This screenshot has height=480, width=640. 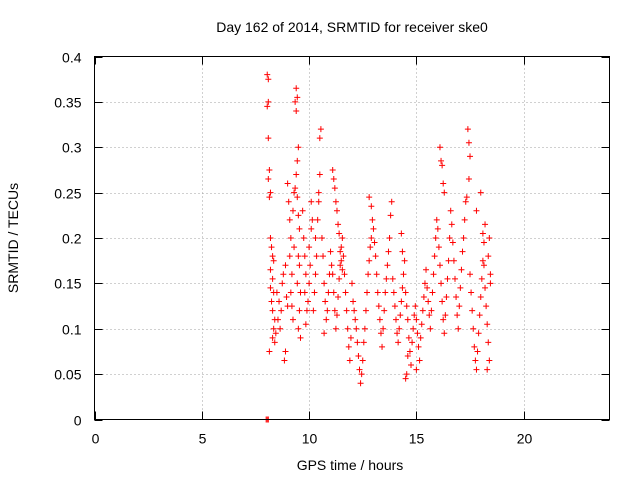 What do you see at coordinates (13, 238) in the screenshot?
I see `y-axis-label: SRMTID / TECUs` at bounding box center [13, 238].